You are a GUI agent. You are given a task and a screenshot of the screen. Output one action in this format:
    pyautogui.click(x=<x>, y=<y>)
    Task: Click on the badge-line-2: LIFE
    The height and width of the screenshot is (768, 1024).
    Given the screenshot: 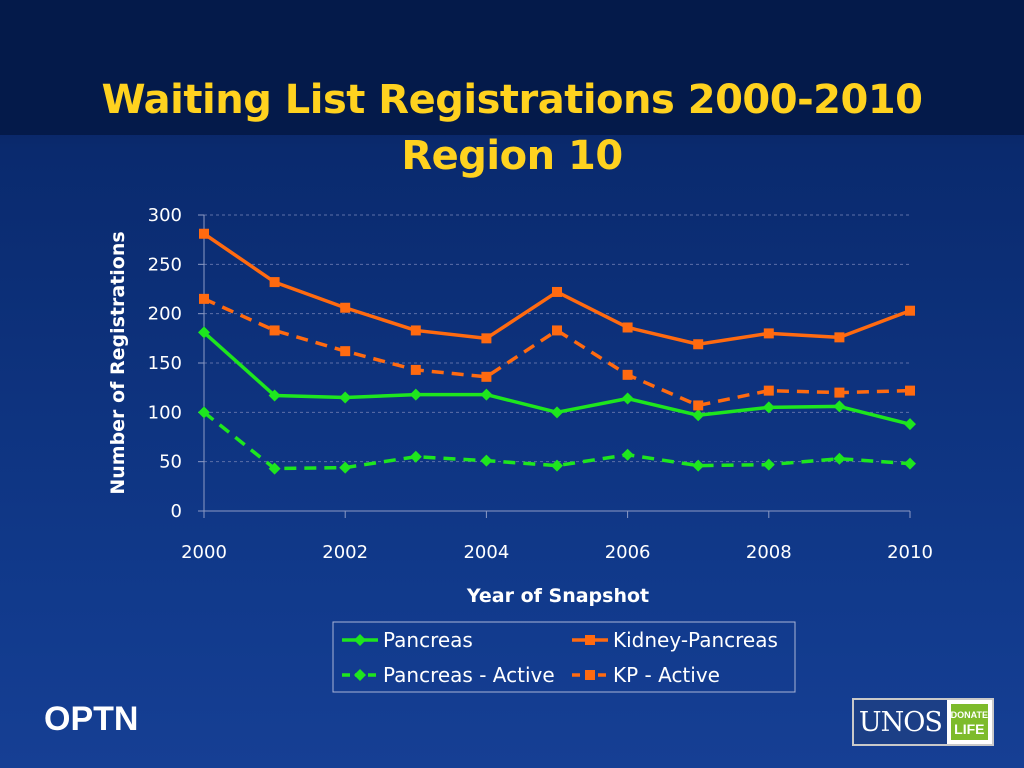 What is the action you would take?
    pyautogui.click(x=969, y=729)
    